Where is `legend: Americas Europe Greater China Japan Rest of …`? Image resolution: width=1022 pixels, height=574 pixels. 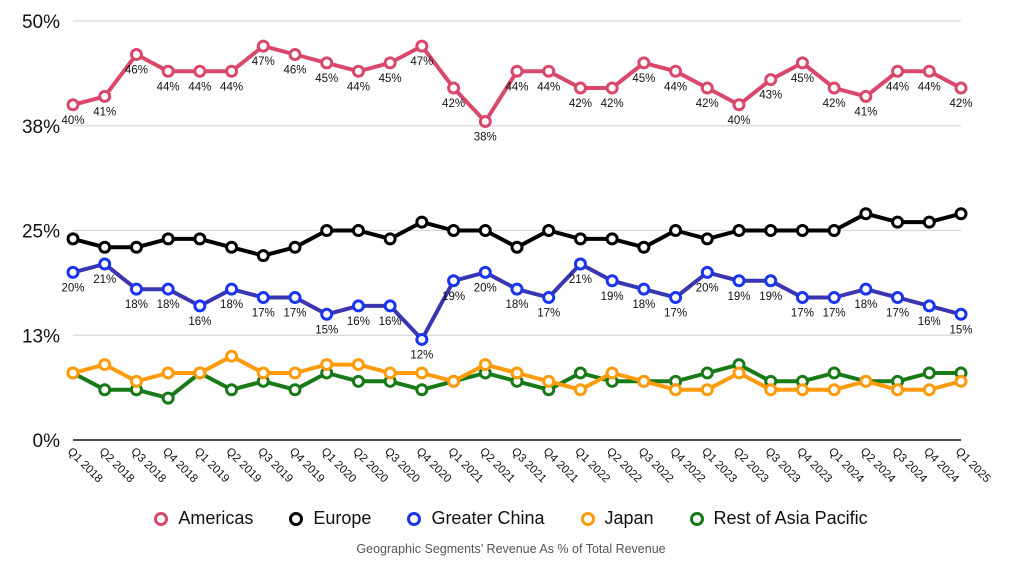 legend: Americas Europe Greater China Japan Rest of … is located at coordinates (511, 518).